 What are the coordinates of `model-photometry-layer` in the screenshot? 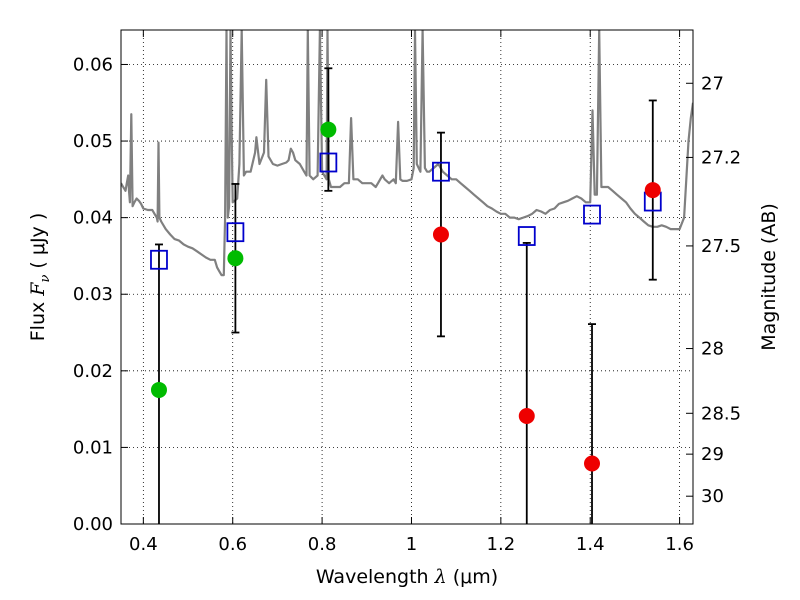 It's located at (406, 211).